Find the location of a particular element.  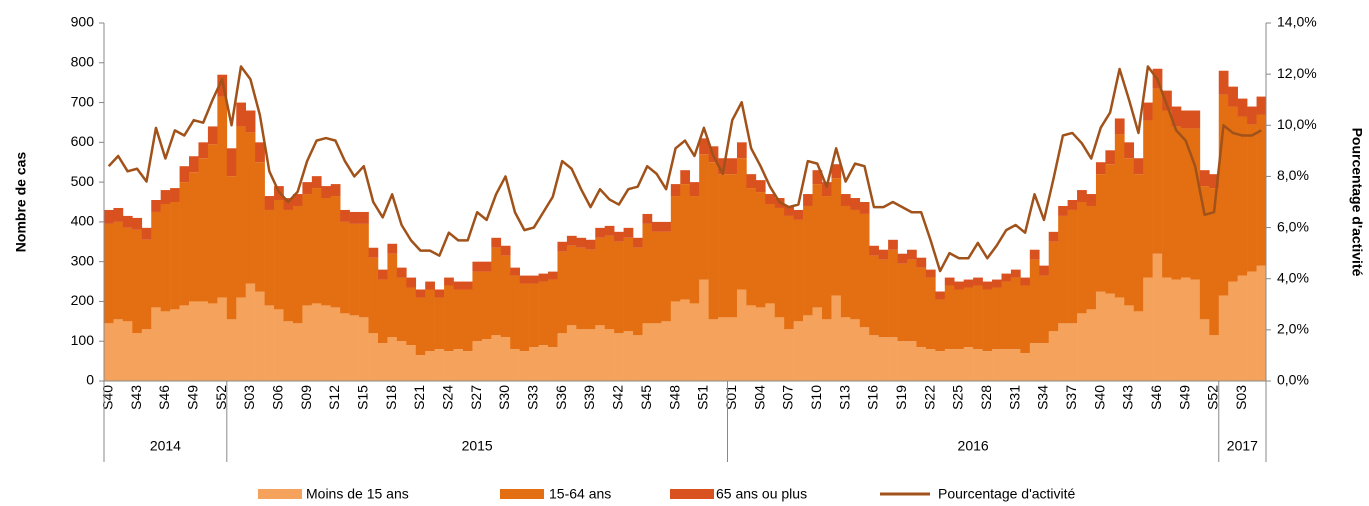

x-tick-label: S34 is located at coordinates (1043, 397).